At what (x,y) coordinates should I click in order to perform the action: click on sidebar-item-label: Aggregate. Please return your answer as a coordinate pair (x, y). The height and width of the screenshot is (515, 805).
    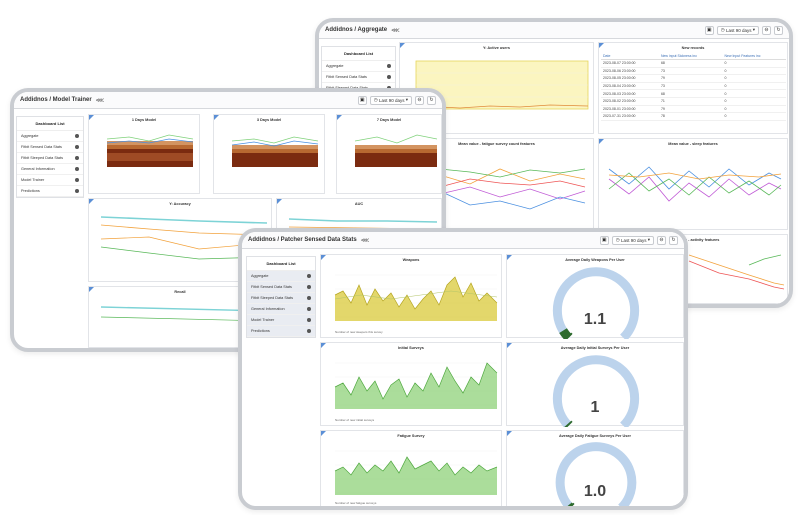
    Looking at the image, I should click on (335, 66).